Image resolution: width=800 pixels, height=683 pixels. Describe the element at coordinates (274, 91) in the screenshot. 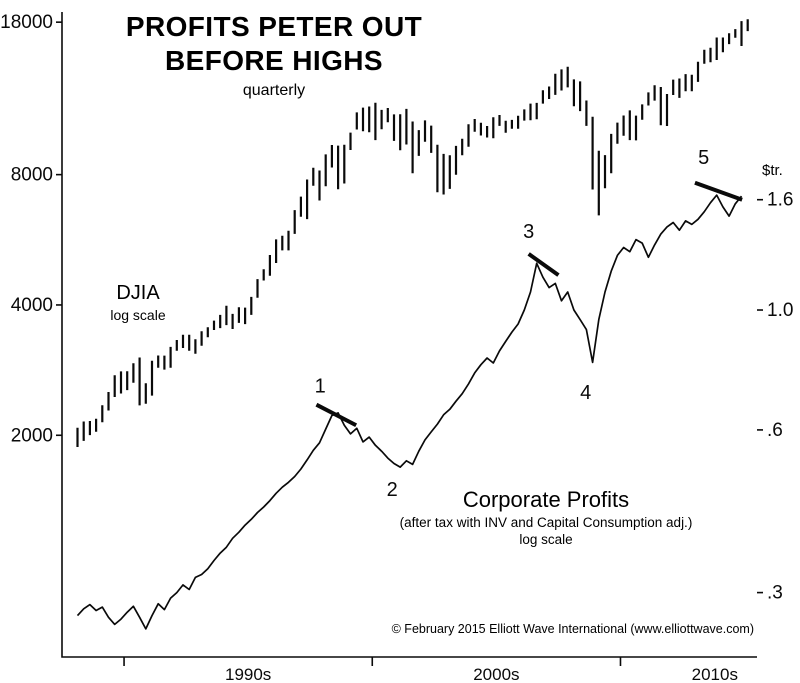

I see `chart-subtitle: quarterly` at that location.